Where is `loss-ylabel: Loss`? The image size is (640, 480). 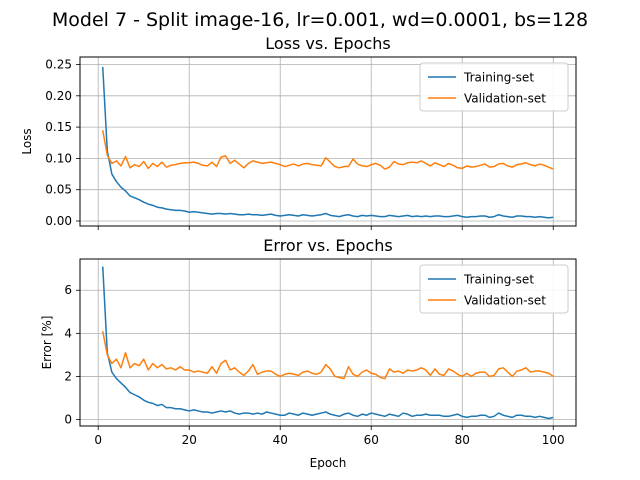
loss-ylabel: Loss is located at coordinates (27, 141).